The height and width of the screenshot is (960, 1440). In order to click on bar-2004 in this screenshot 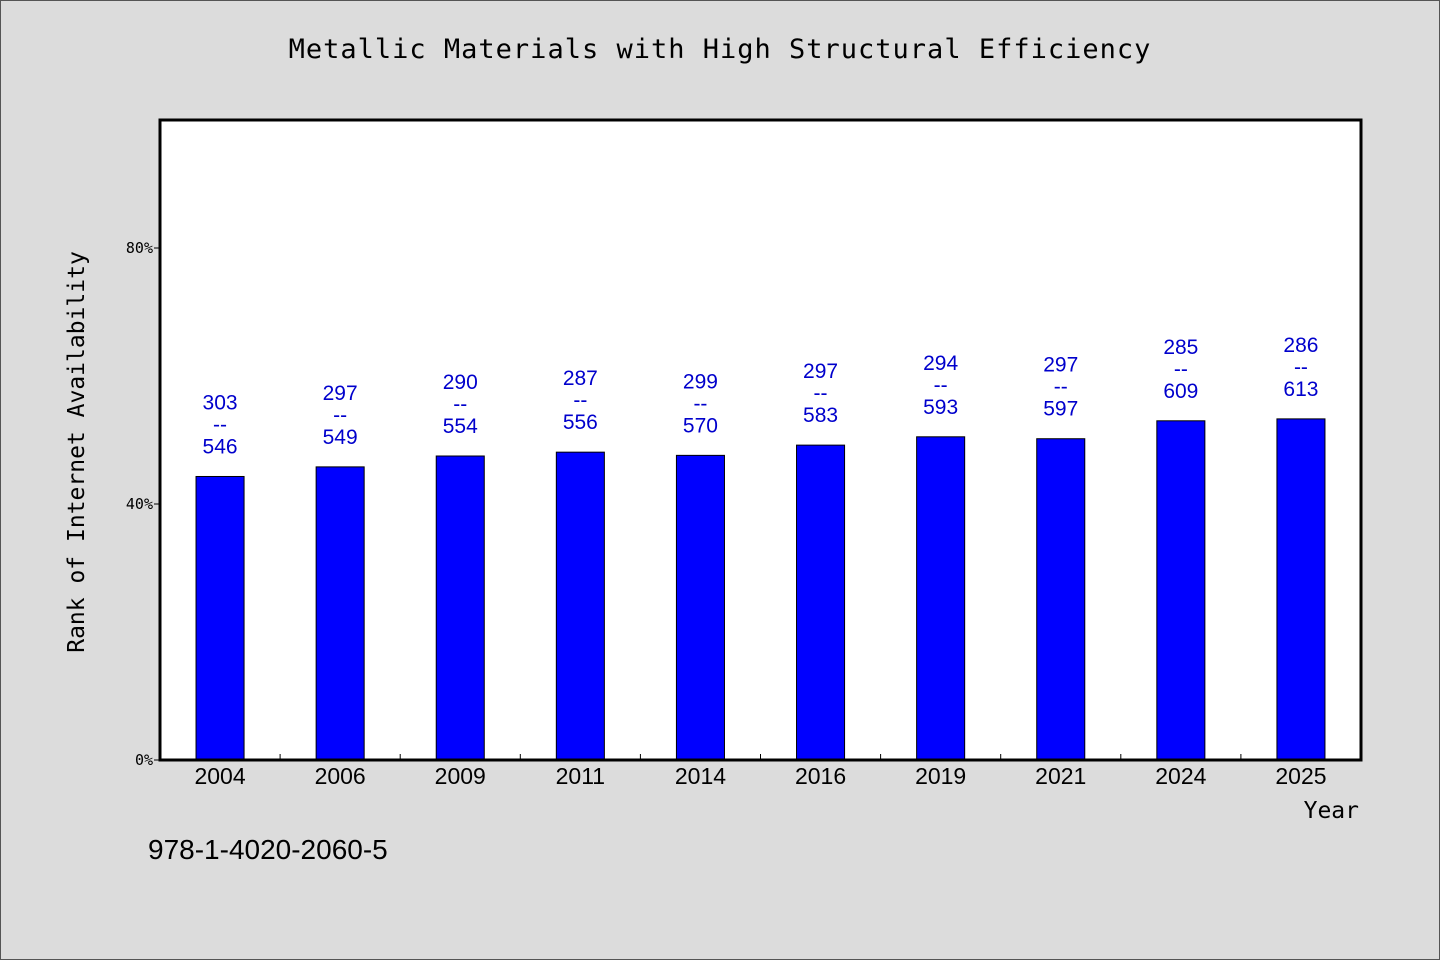, I will do `click(220, 618)`.